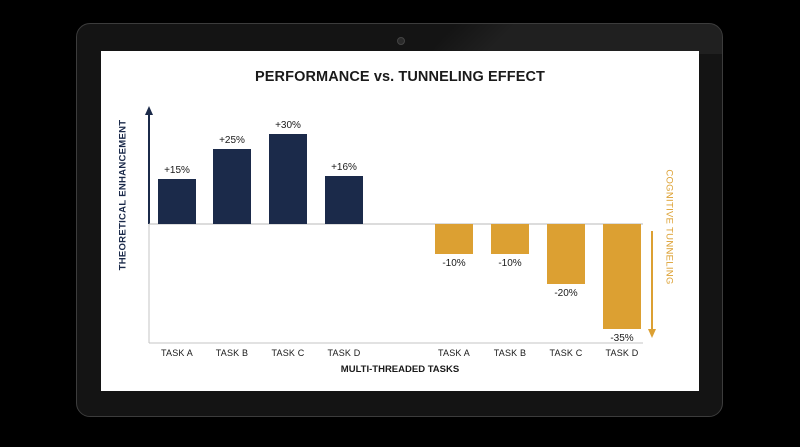 The width and height of the screenshot is (800, 447). What do you see at coordinates (400, 77) in the screenshot?
I see `chart-title: PERFORMANCE vs. TUNNELING EFFECT` at bounding box center [400, 77].